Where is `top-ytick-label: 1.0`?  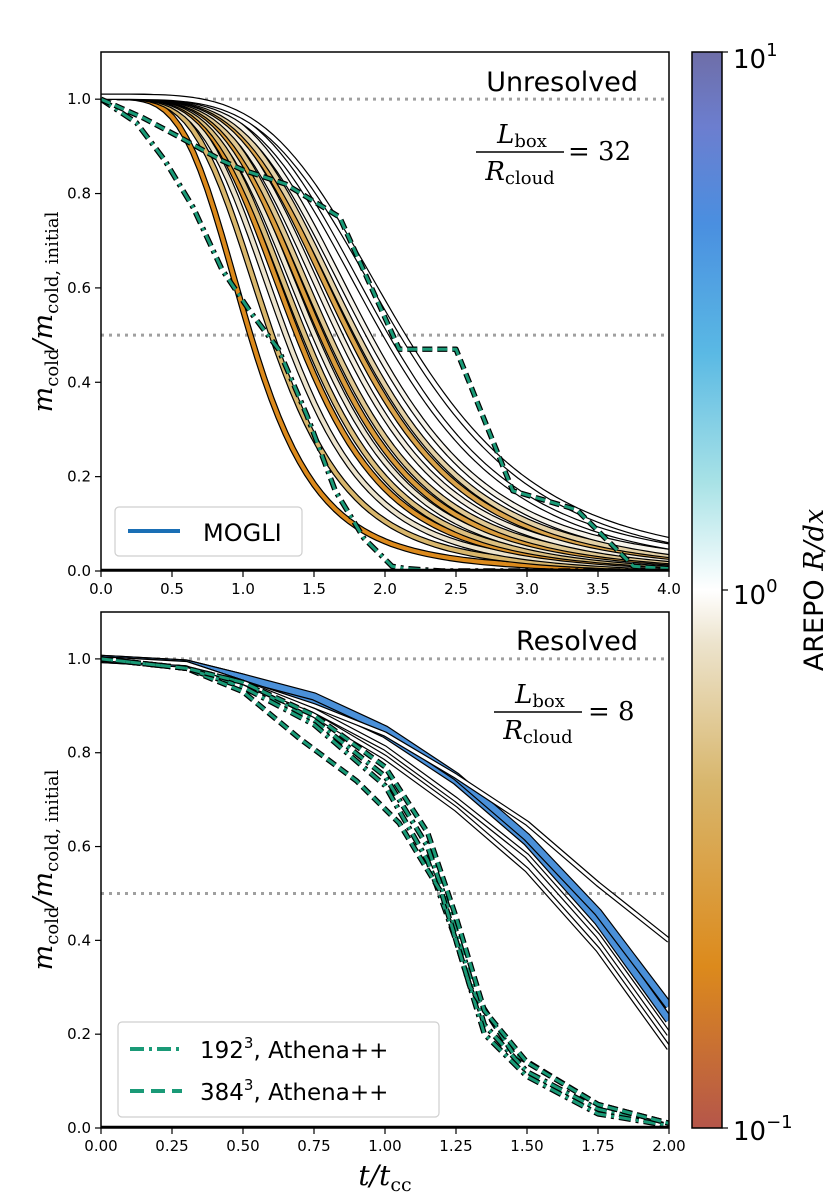
top-ytick-label: 1.0 is located at coordinates (79, 99).